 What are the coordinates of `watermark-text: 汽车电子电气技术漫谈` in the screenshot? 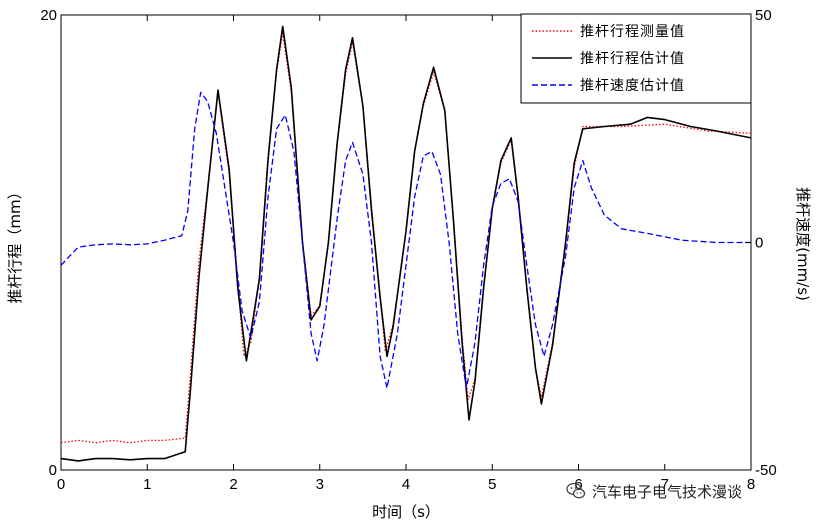 It's located at (667, 491).